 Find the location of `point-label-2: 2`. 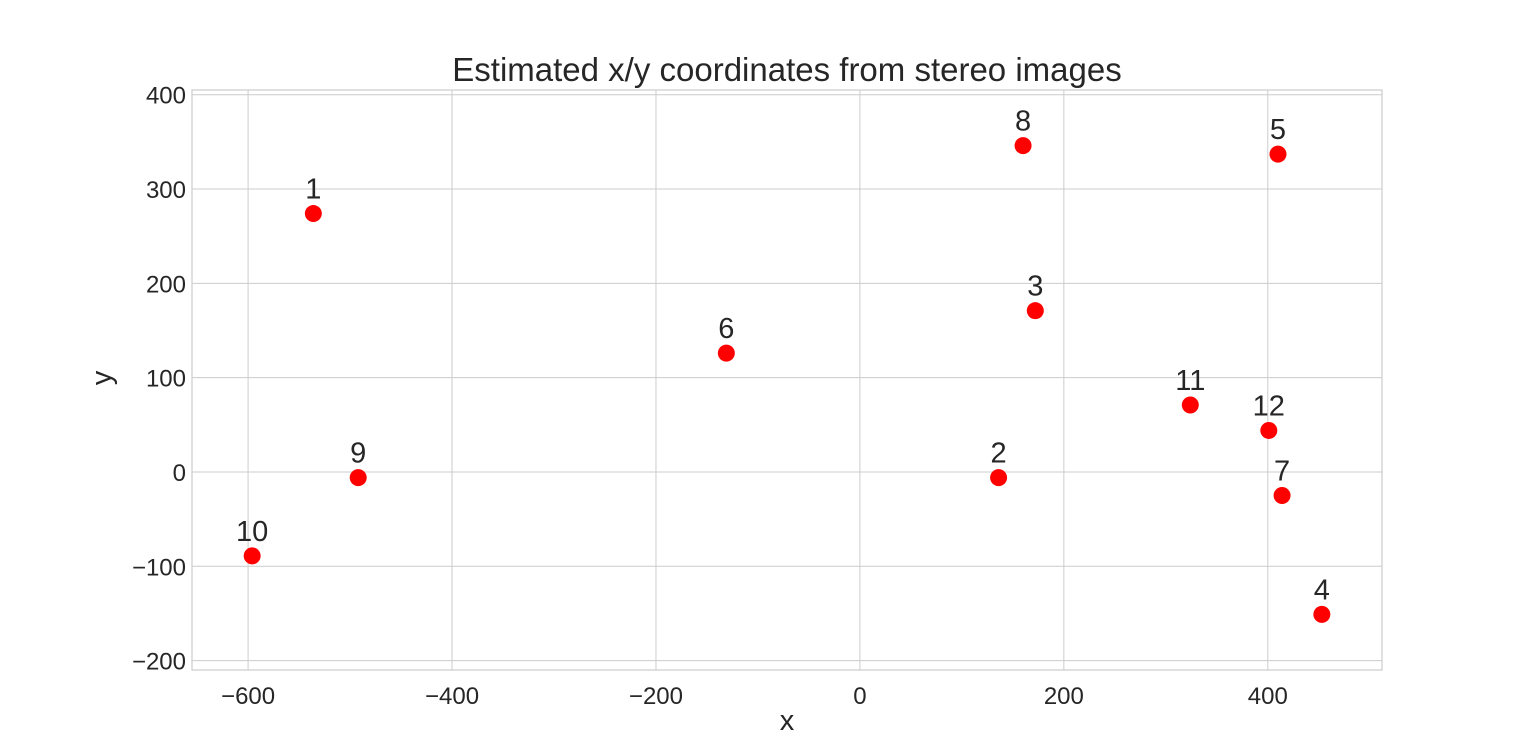

point-label-2: 2 is located at coordinates (999, 454).